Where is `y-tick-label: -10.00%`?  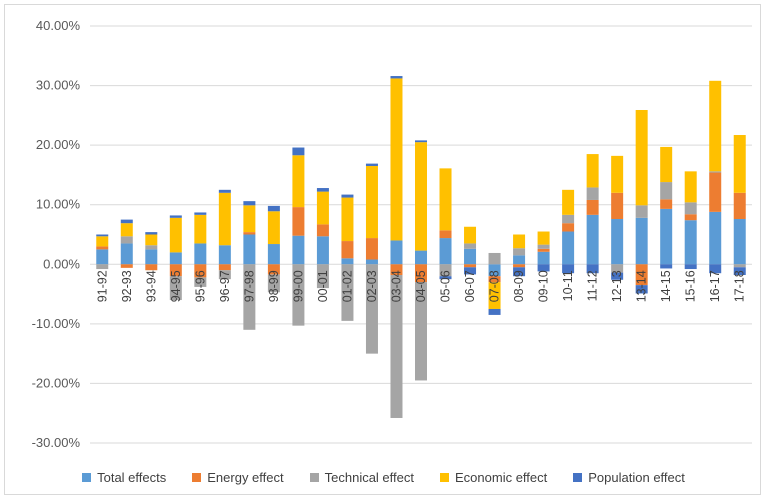 y-tick-label: -10.00% is located at coordinates (56, 323).